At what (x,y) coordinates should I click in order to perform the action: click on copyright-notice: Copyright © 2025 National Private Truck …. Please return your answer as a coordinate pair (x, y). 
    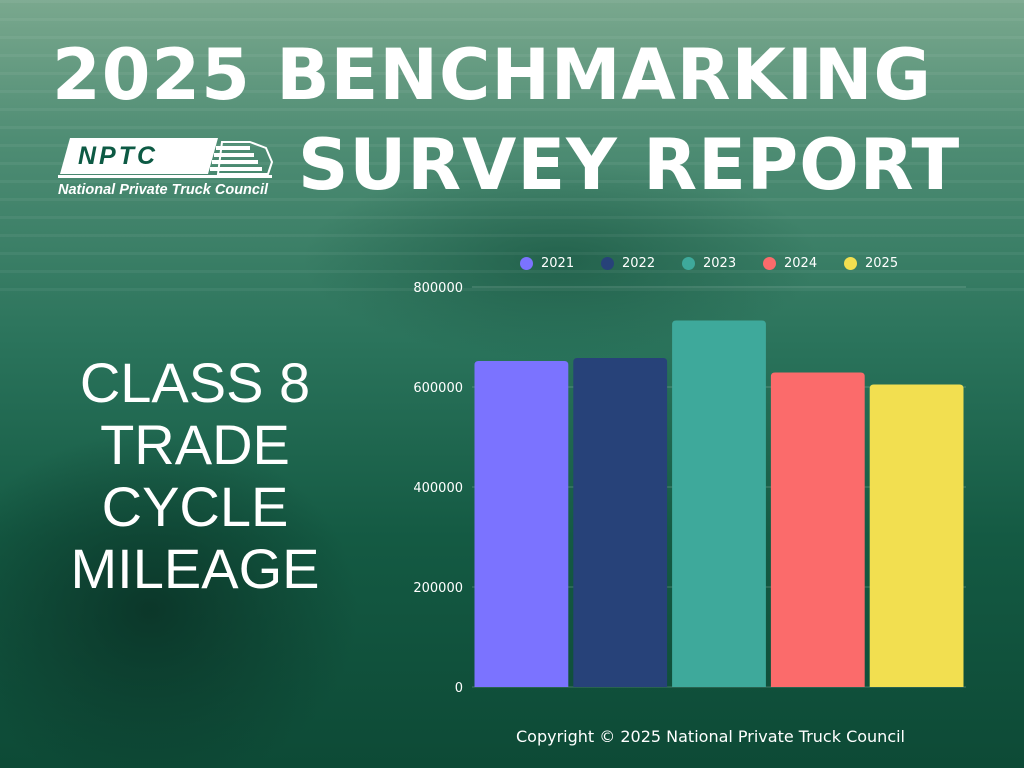
    Looking at the image, I should click on (710, 736).